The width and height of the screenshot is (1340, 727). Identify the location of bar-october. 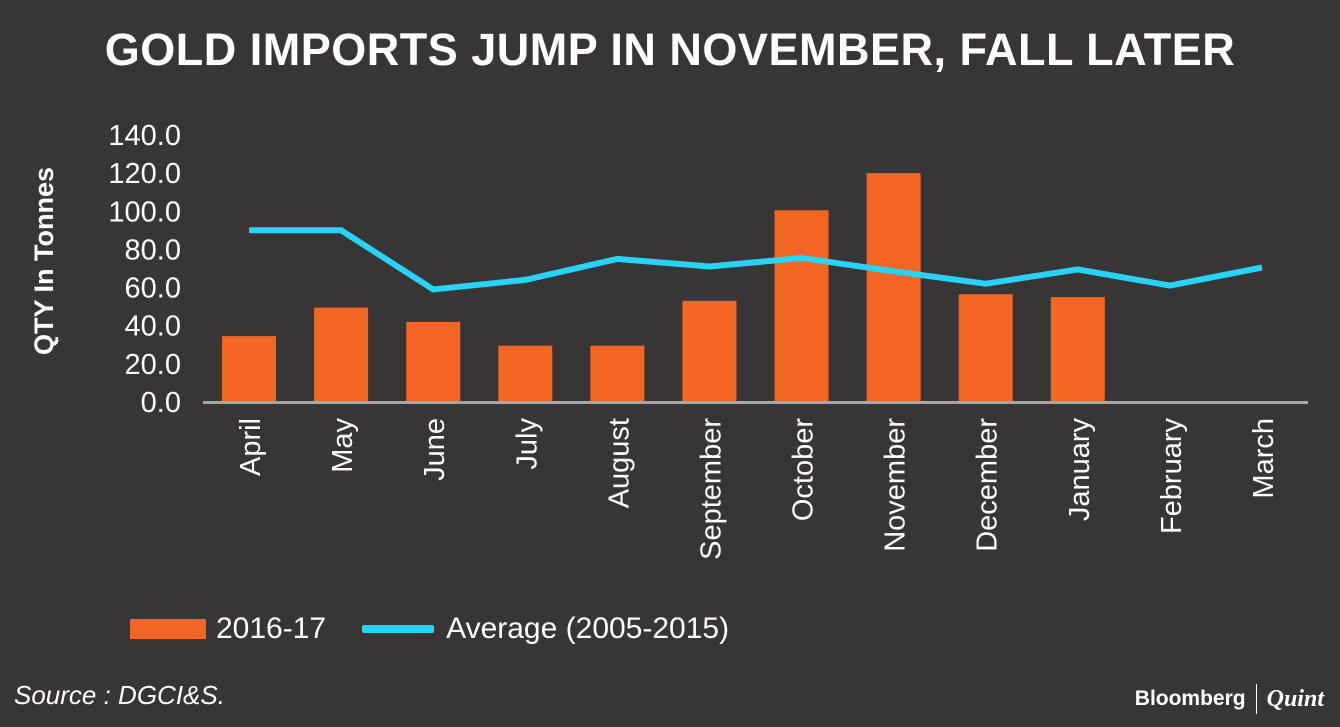
(801, 305).